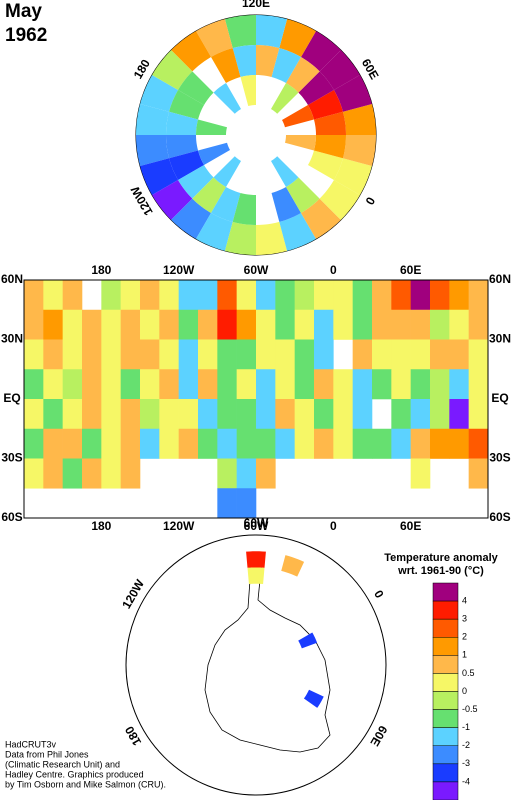 The image size is (512, 800). I want to click on legend-tick-label: 0.5, so click(468, 673).